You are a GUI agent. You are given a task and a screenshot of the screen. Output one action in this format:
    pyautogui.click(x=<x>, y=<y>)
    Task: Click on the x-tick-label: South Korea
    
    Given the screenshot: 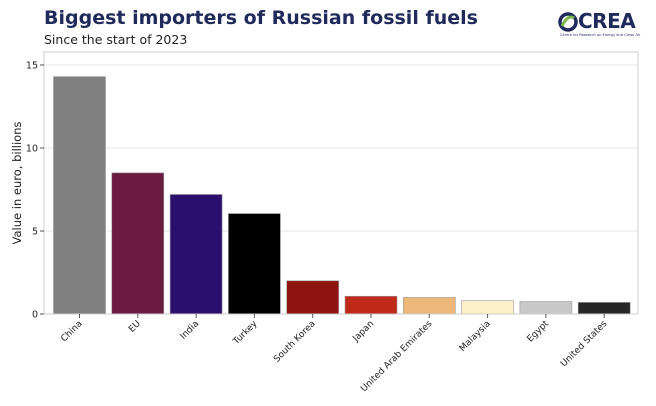 What is the action you would take?
    pyautogui.click(x=295, y=342)
    